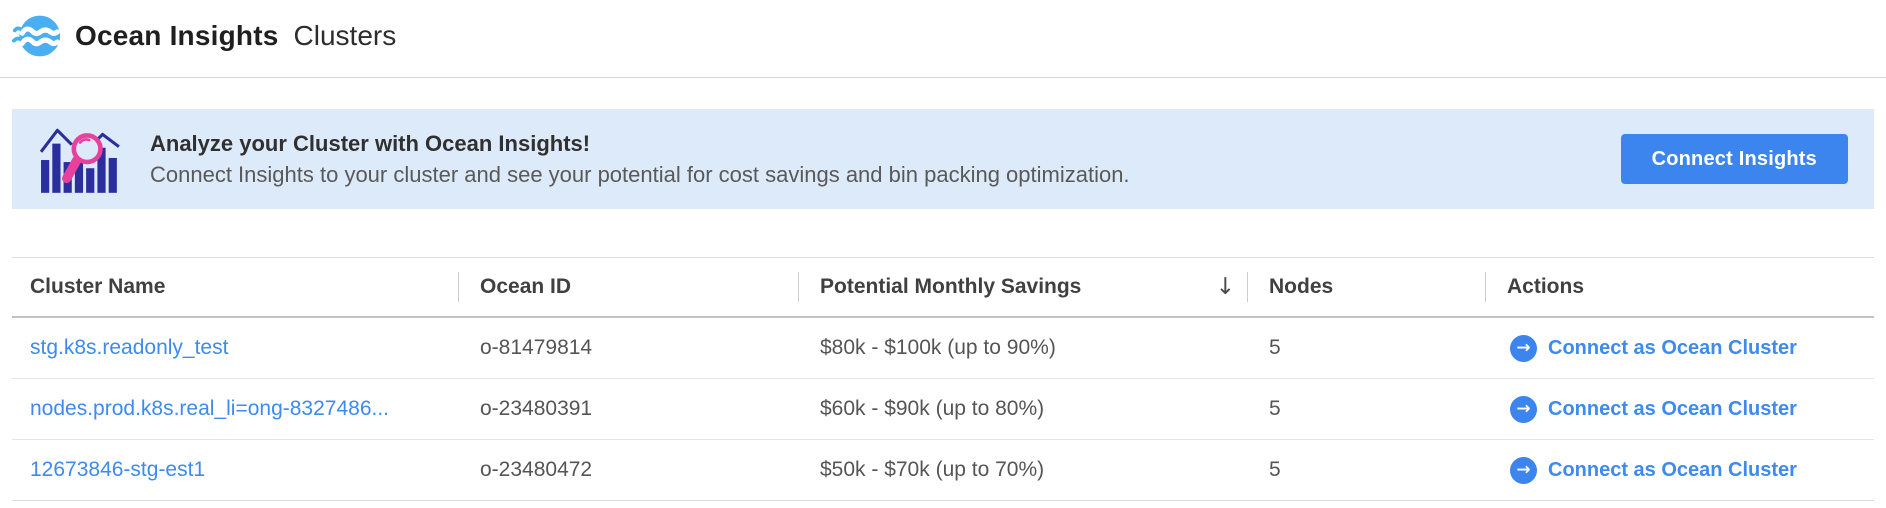 The image size is (1886, 508). I want to click on column-header-label: Ocean ID, so click(526, 286).